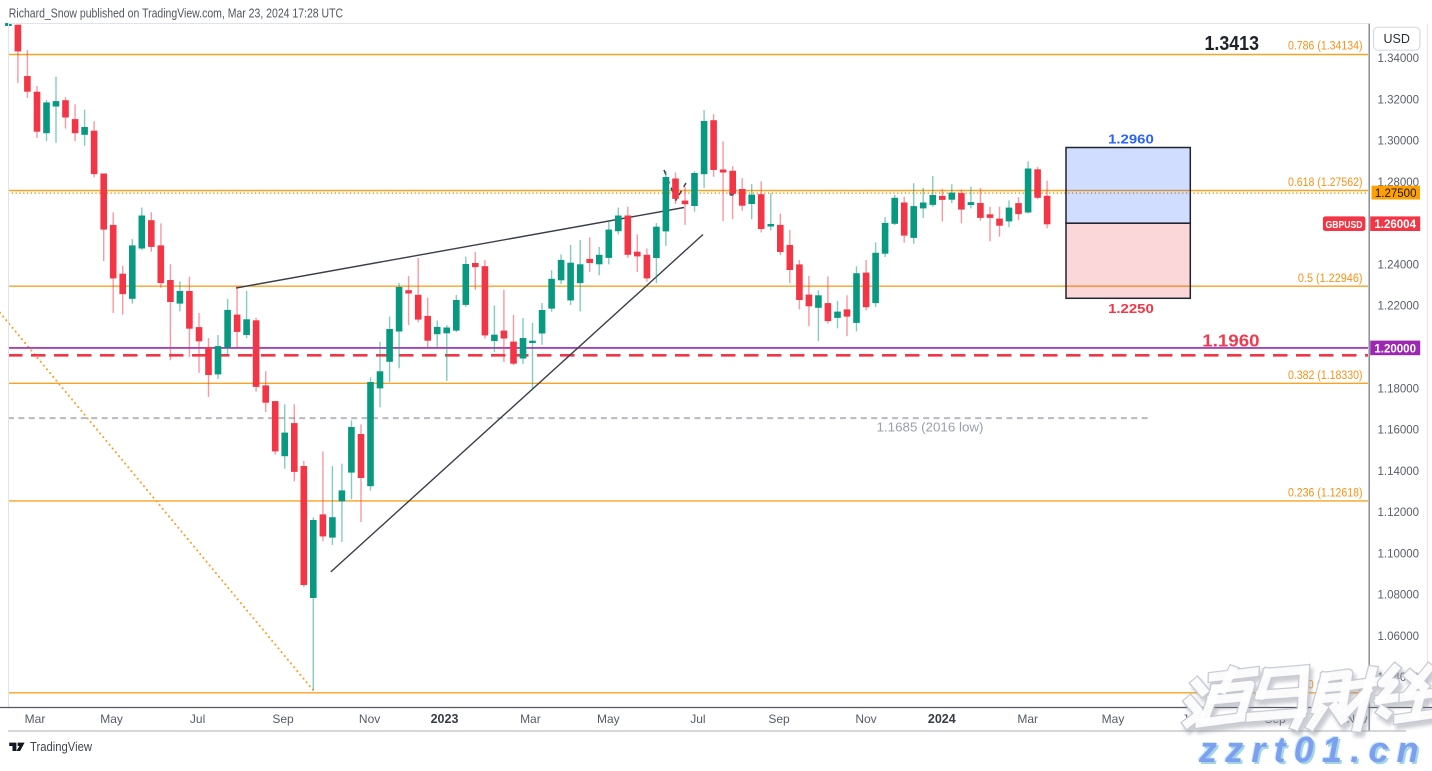 The width and height of the screenshot is (1432, 771). What do you see at coordinates (1399, 389) in the screenshot?
I see `svg-text: 1.18000` at bounding box center [1399, 389].